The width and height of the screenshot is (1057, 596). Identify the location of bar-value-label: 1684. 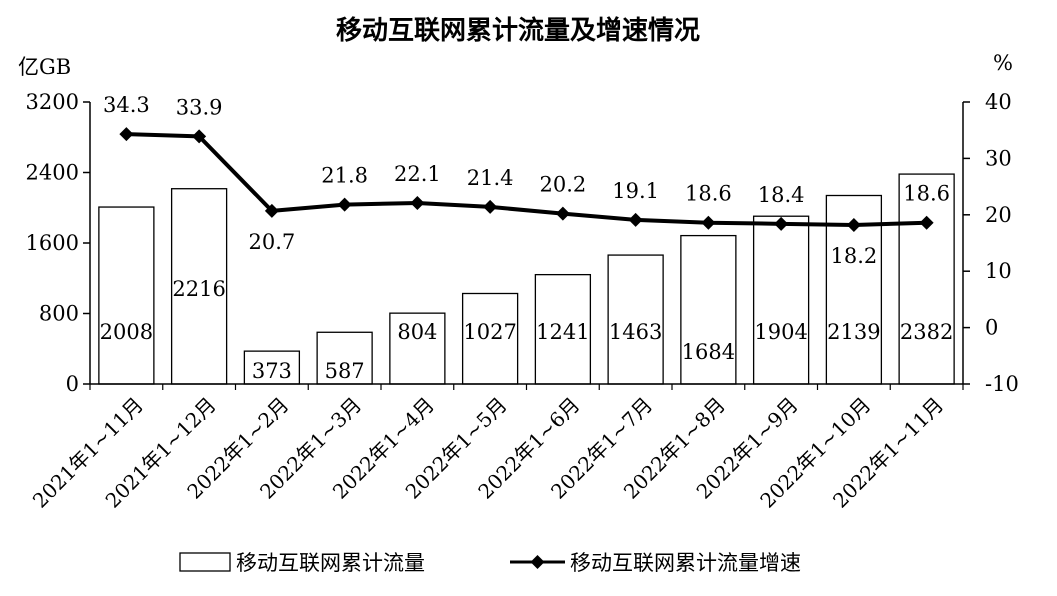
(708, 352).